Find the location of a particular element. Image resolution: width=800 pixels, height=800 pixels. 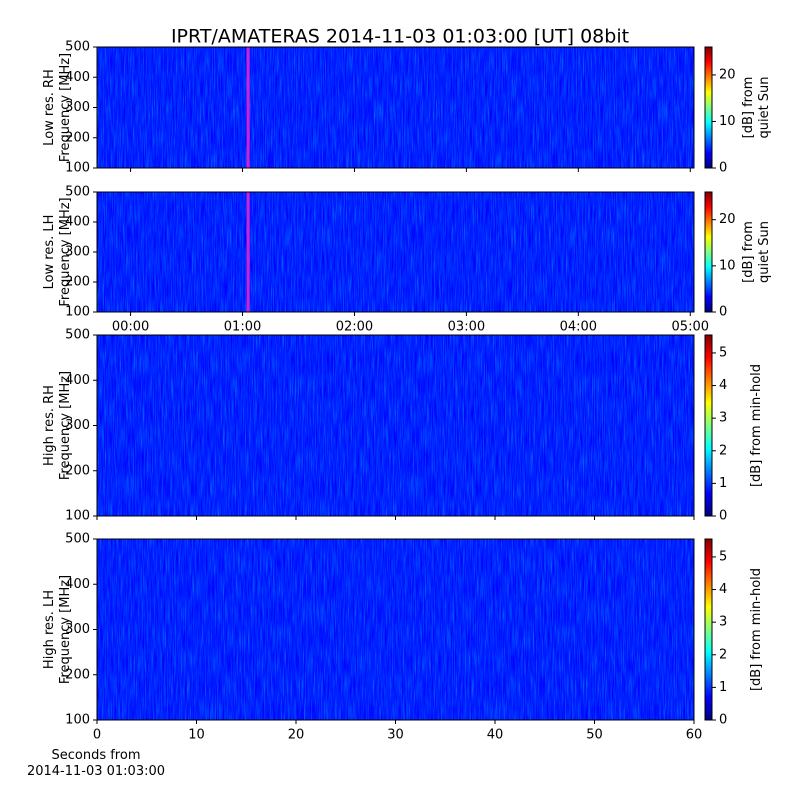

y-axis-label: Low res. RHFrequency [MHz] is located at coordinates (57, 107).